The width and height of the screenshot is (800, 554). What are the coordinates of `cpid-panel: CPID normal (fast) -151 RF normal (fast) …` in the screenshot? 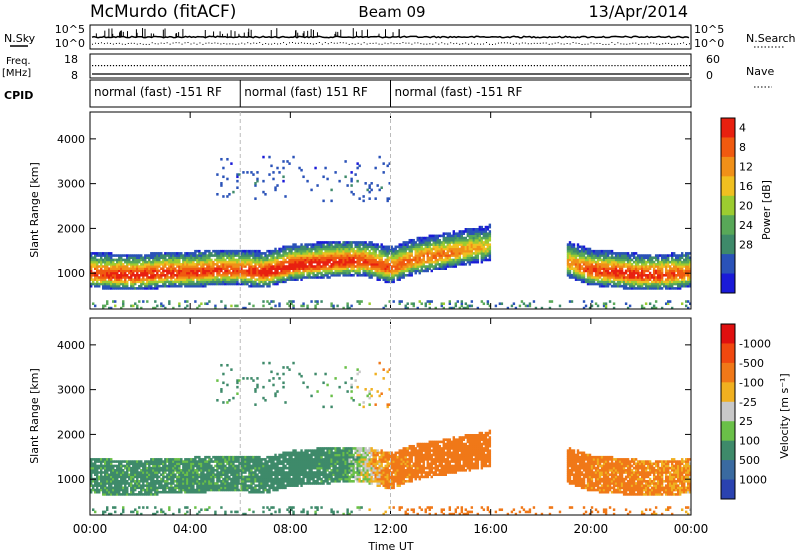 It's located at (348, 93).